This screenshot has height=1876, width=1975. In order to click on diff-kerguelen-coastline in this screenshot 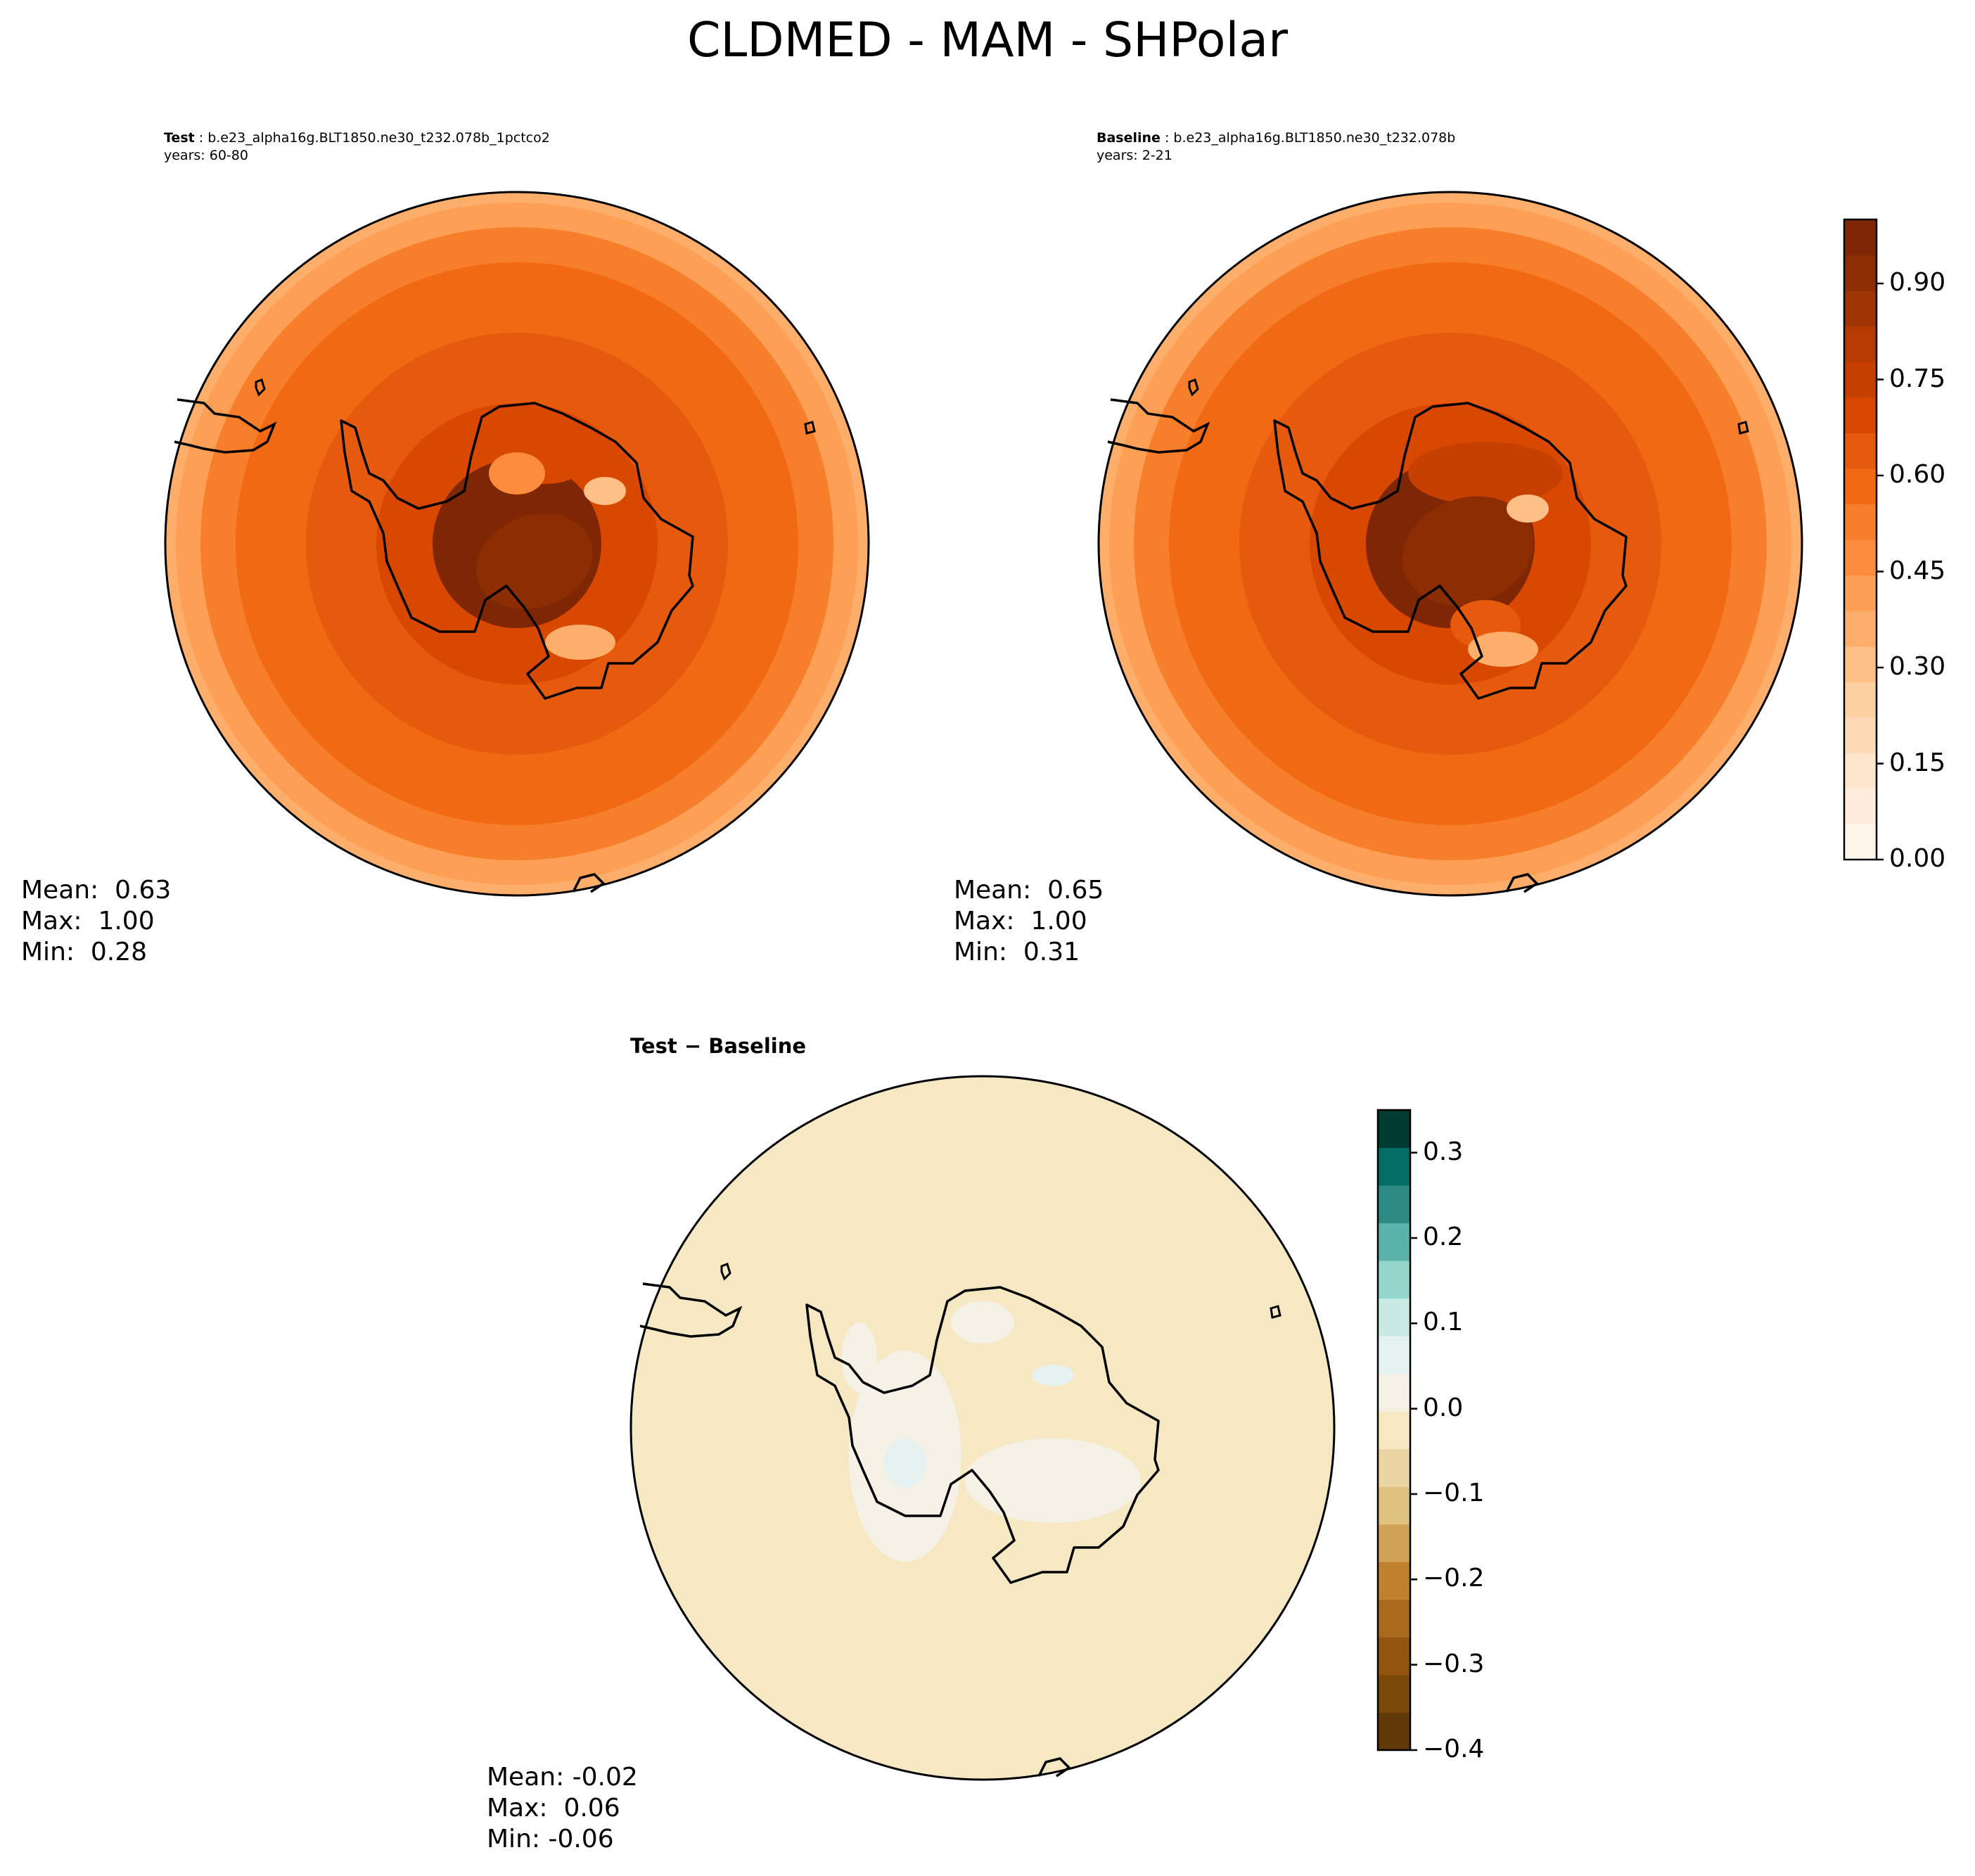, I will do `click(1275, 1312)`.